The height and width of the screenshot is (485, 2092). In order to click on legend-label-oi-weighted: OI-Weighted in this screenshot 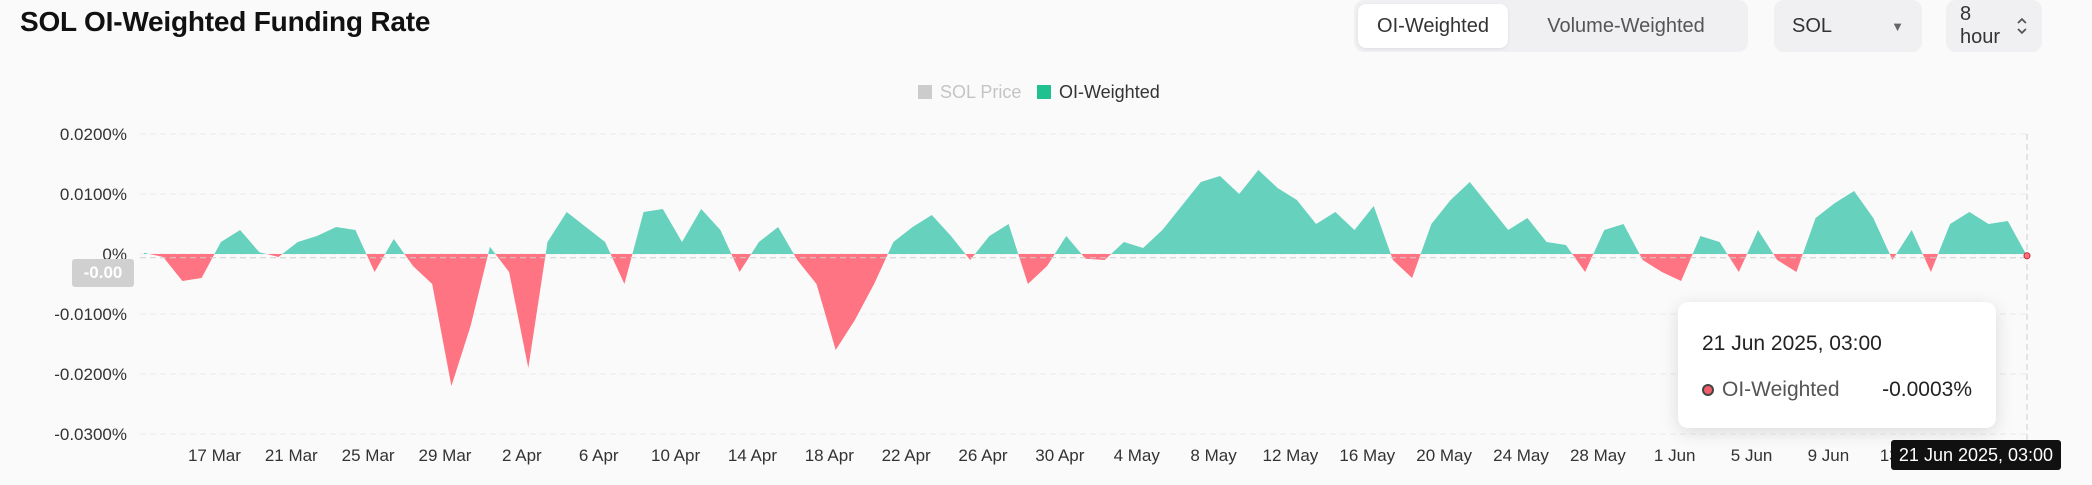, I will do `click(1109, 92)`.